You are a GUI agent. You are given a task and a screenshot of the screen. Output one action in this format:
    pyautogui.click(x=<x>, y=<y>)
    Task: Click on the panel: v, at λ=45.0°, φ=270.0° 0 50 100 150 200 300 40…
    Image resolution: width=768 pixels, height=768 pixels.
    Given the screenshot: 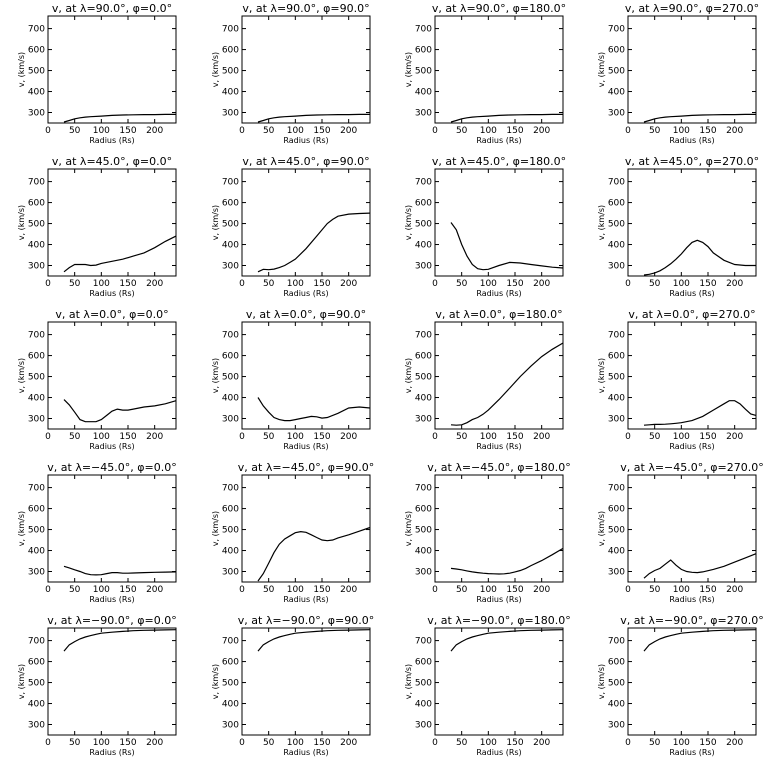 What is the action you would take?
    pyautogui.click(x=678, y=226)
    